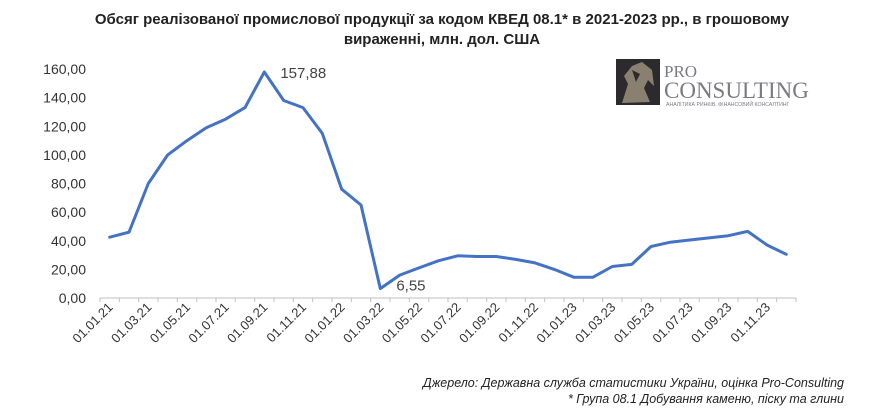 This screenshot has width=884, height=417. Describe the element at coordinates (68, 241) in the screenshot. I see `y-tick-label: 40,00` at that location.